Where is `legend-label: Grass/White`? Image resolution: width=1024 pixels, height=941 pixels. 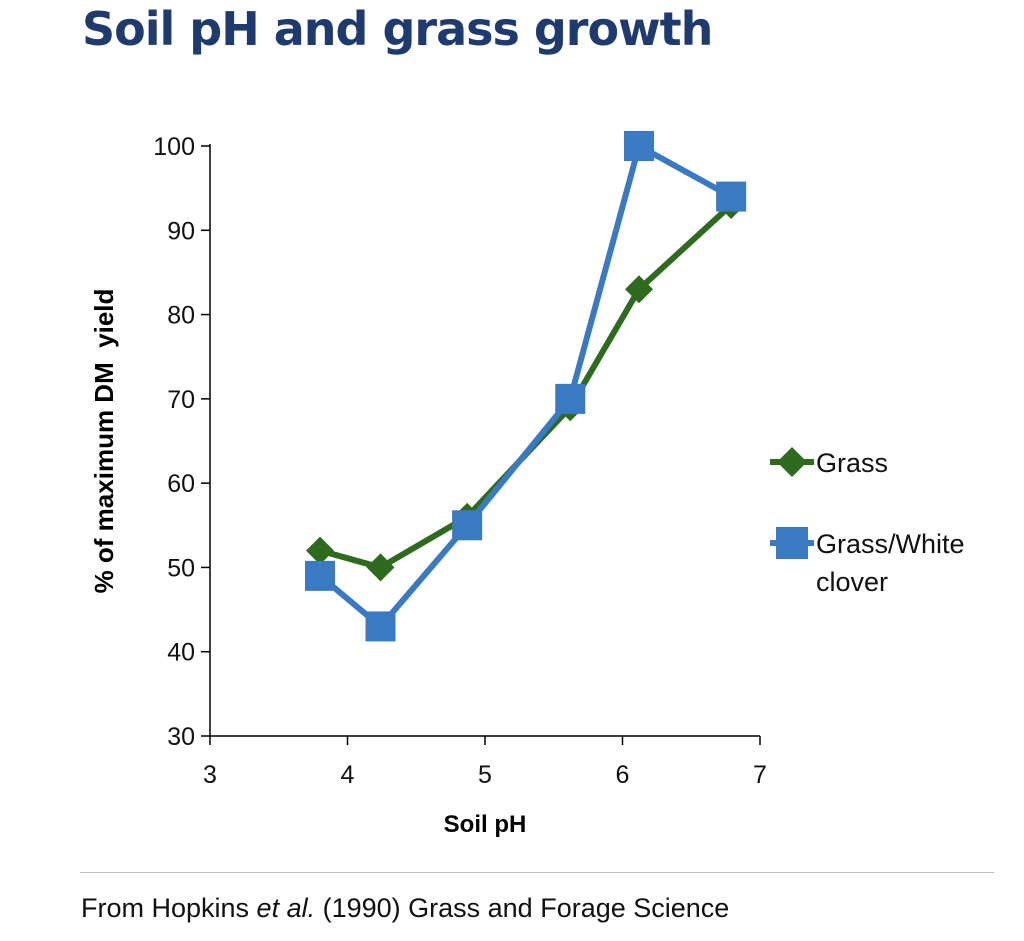 legend-label: Grass/White is located at coordinates (890, 544).